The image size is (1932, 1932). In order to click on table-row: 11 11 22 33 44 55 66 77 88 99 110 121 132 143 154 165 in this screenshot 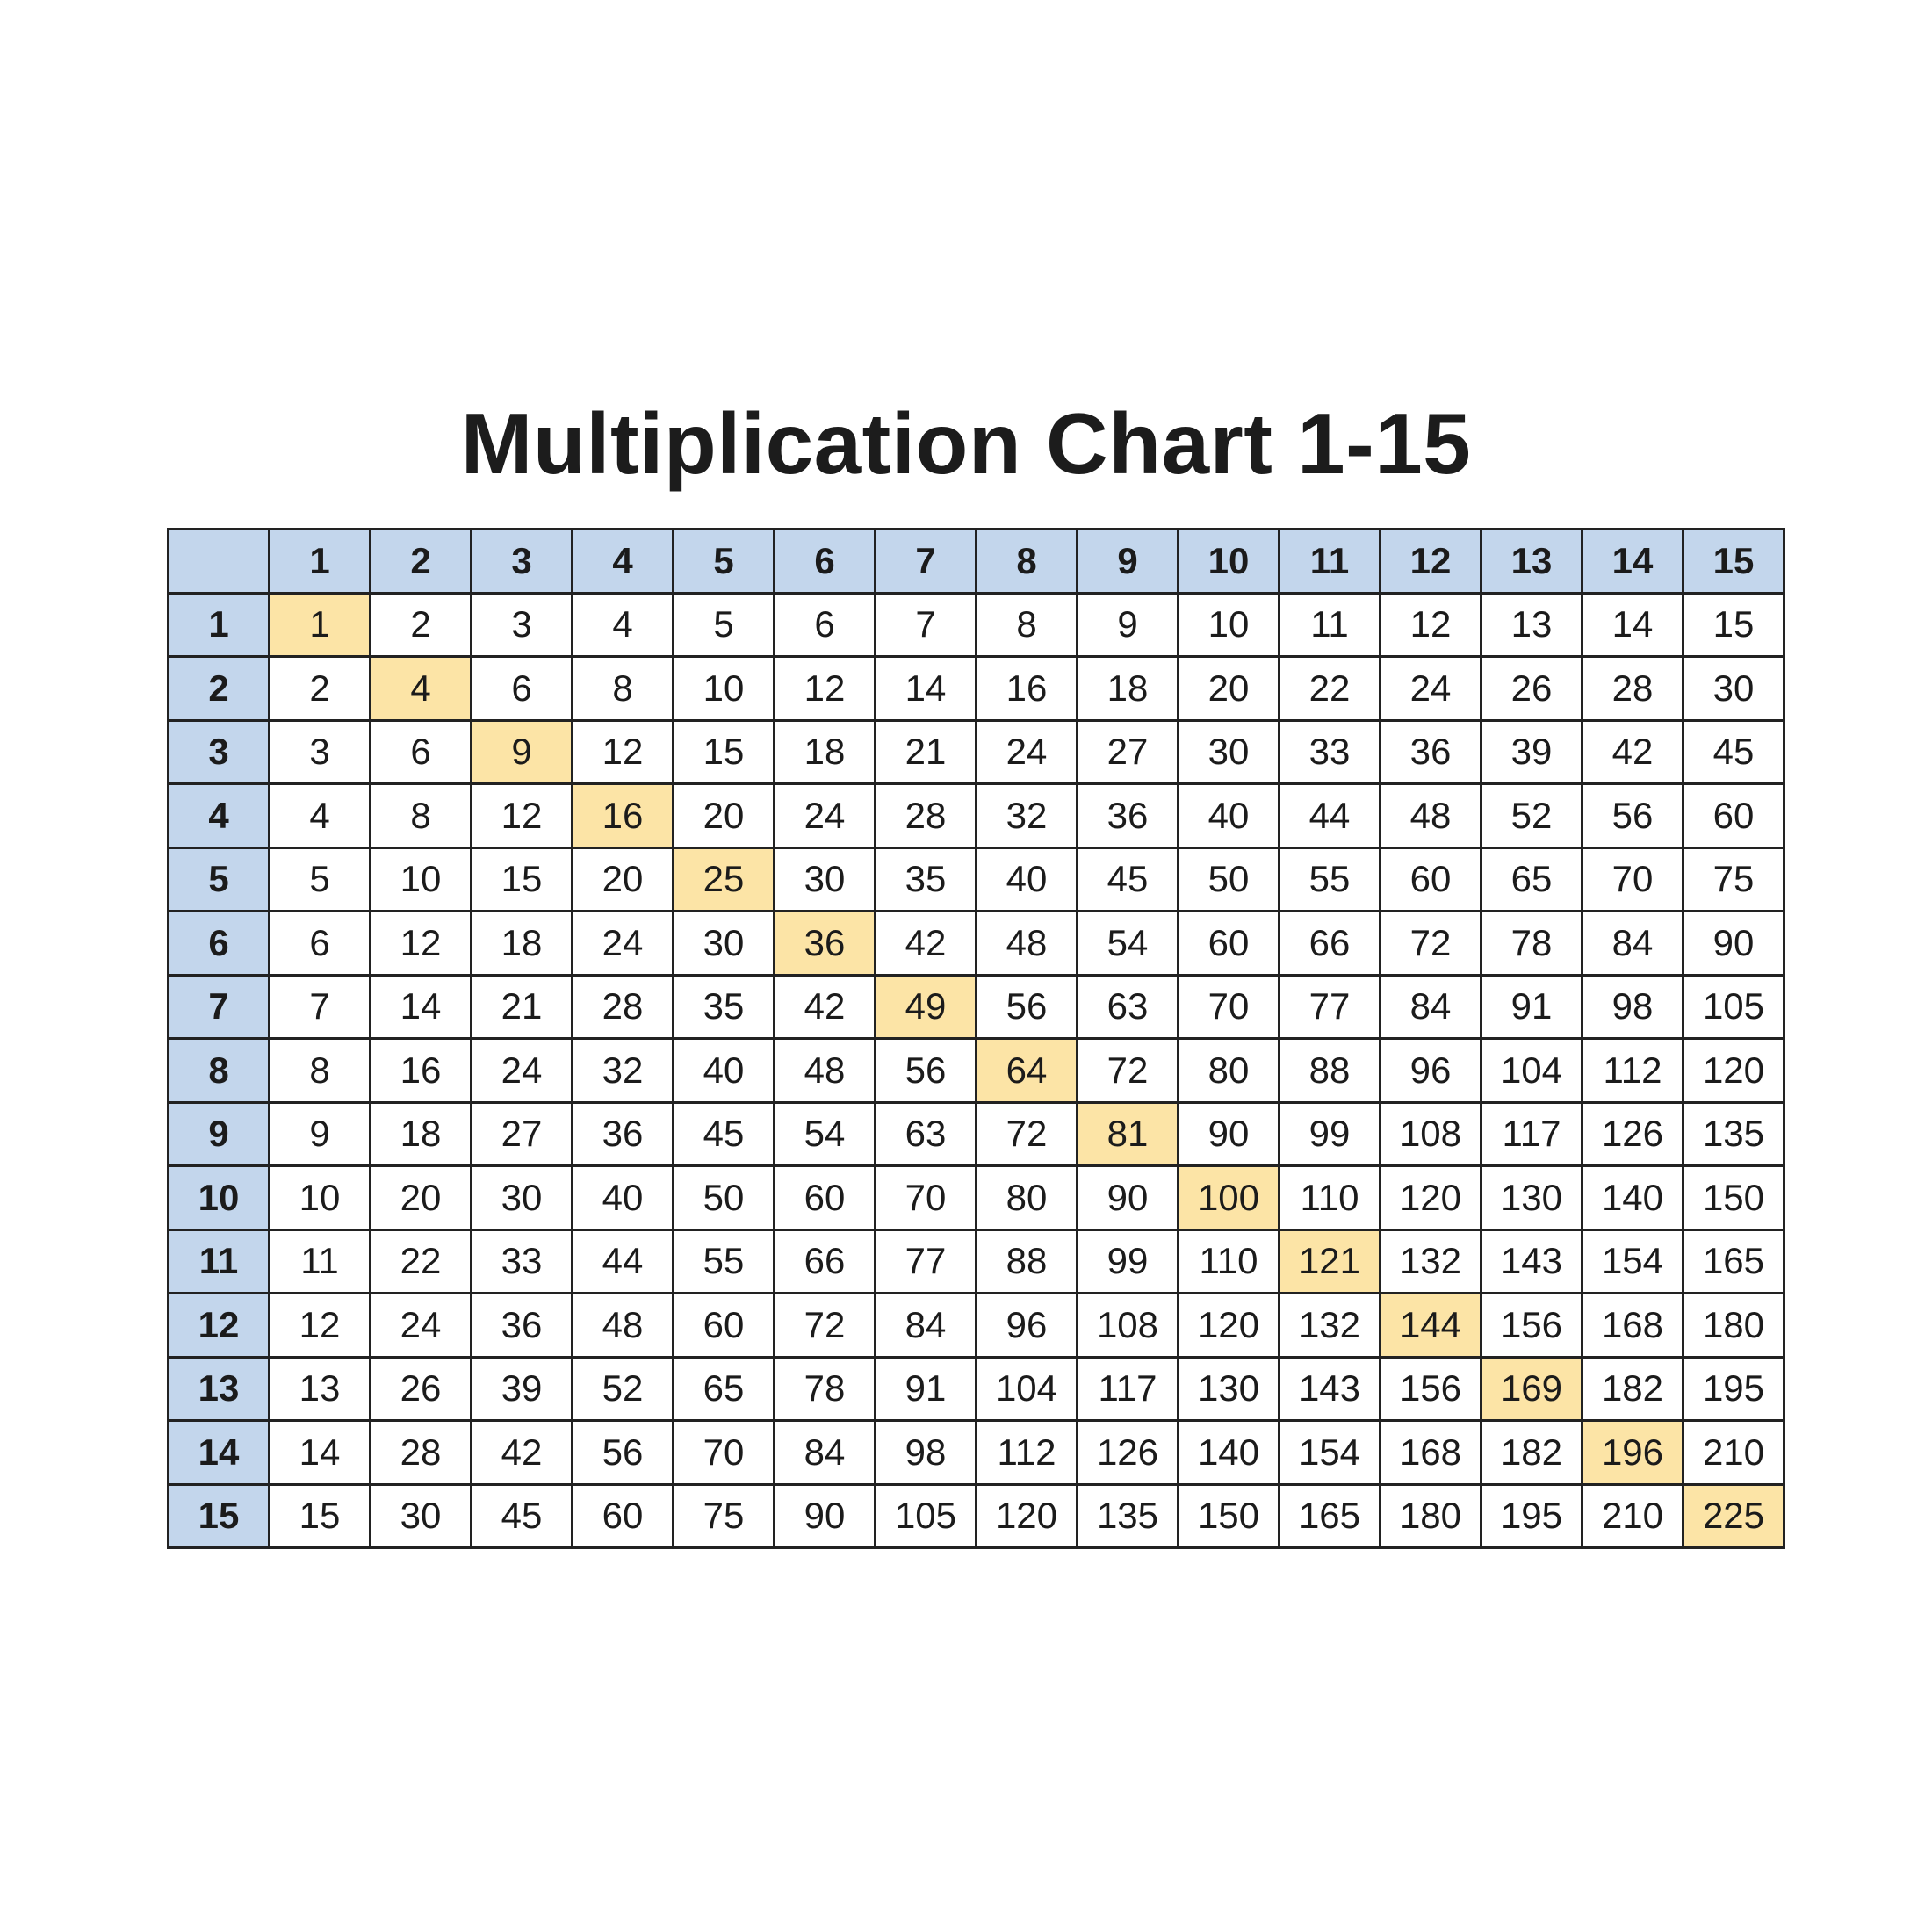, I will do `click(976, 1261)`.